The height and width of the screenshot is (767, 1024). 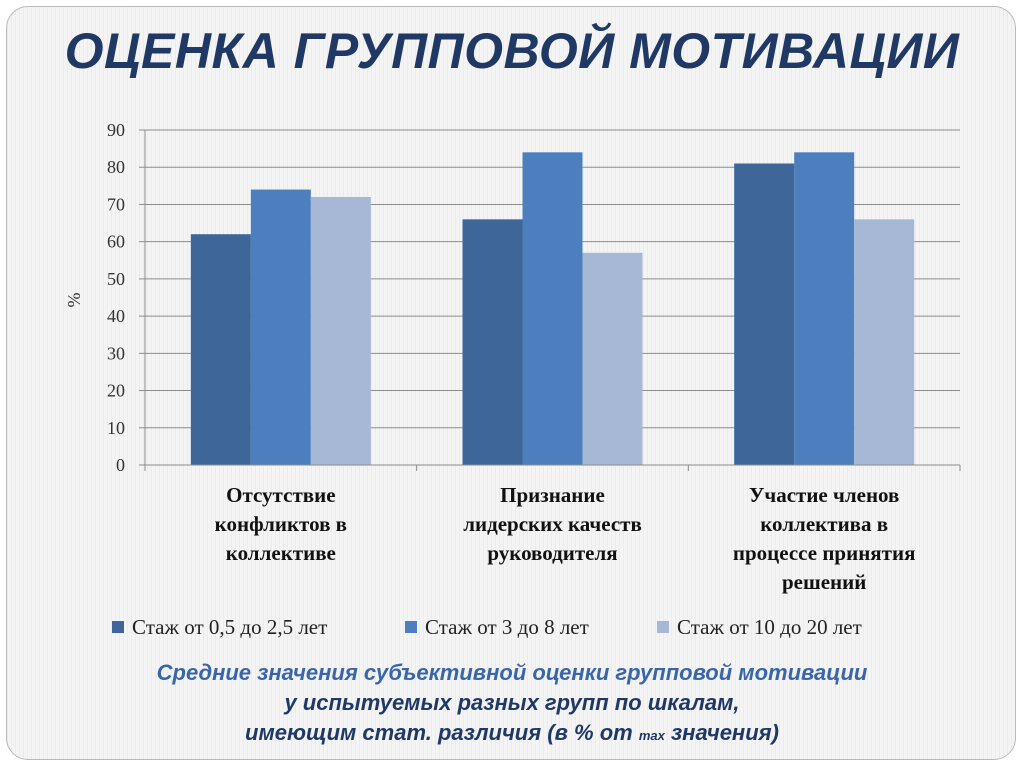 What do you see at coordinates (116, 130) in the screenshot?
I see `y-tick-label: 90` at bounding box center [116, 130].